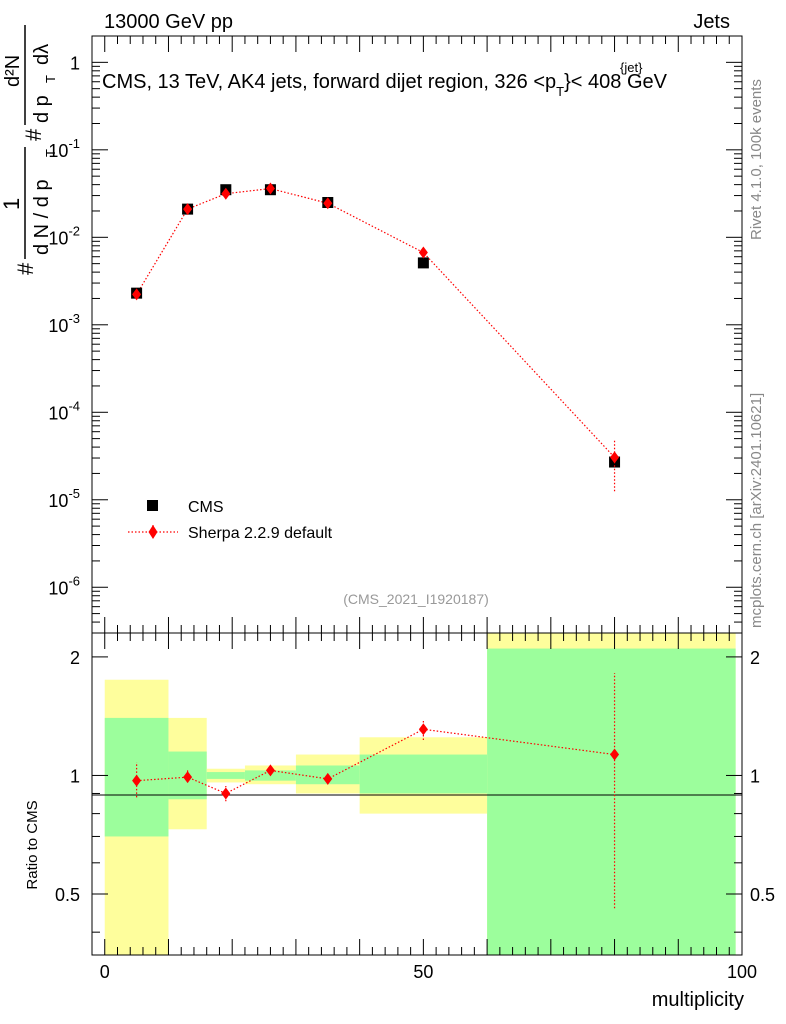 The width and height of the screenshot is (786, 1024). I want to click on main-ylabel-dp: d p, so click(42, 109).